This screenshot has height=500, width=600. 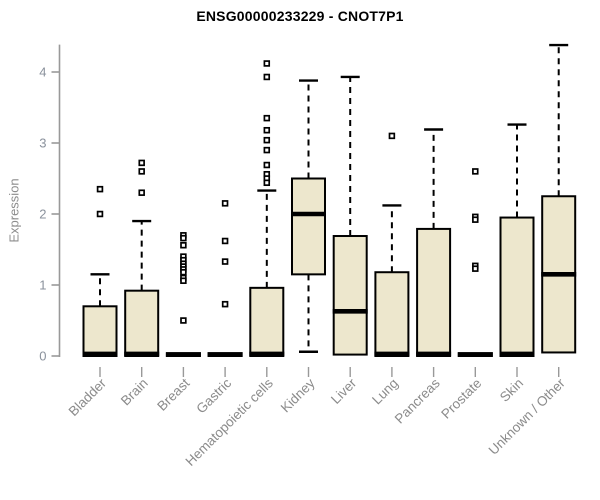 What do you see at coordinates (88, 397) in the screenshot?
I see `category-label: Bladder` at bounding box center [88, 397].